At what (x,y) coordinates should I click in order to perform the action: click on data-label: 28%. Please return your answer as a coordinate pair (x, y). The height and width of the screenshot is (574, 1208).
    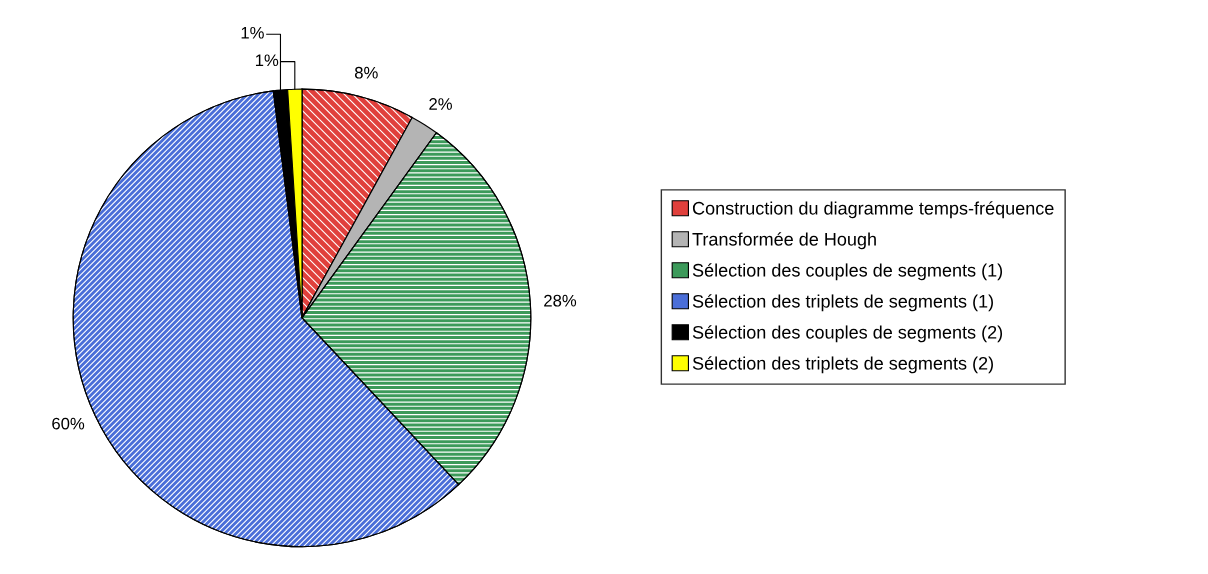
    Looking at the image, I should click on (560, 300).